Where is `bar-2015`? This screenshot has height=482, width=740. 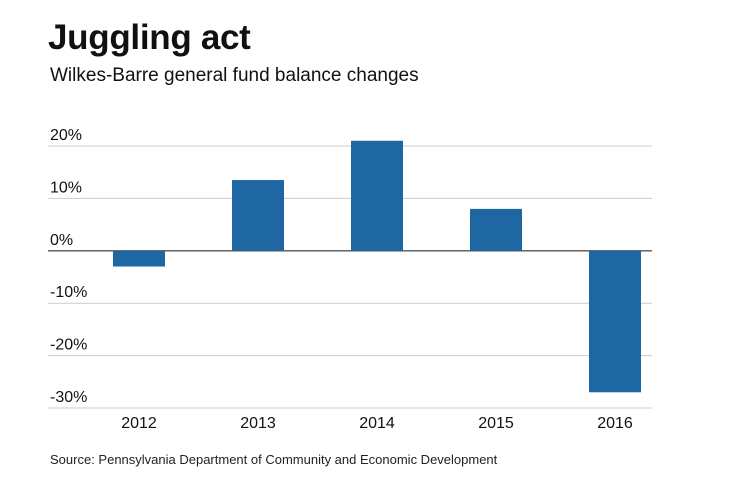 bar-2015 is located at coordinates (496, 229).